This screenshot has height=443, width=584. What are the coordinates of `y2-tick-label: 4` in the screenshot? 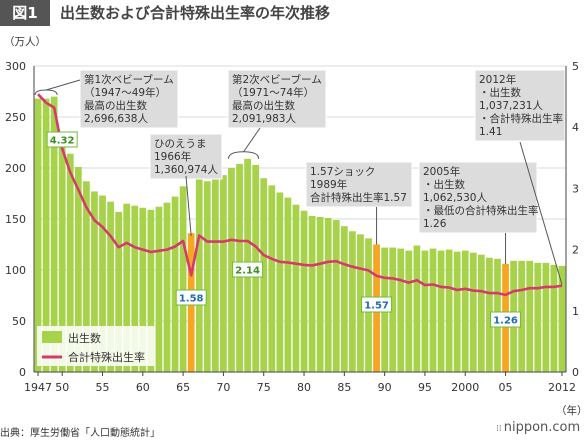 It's located at (575, 127).